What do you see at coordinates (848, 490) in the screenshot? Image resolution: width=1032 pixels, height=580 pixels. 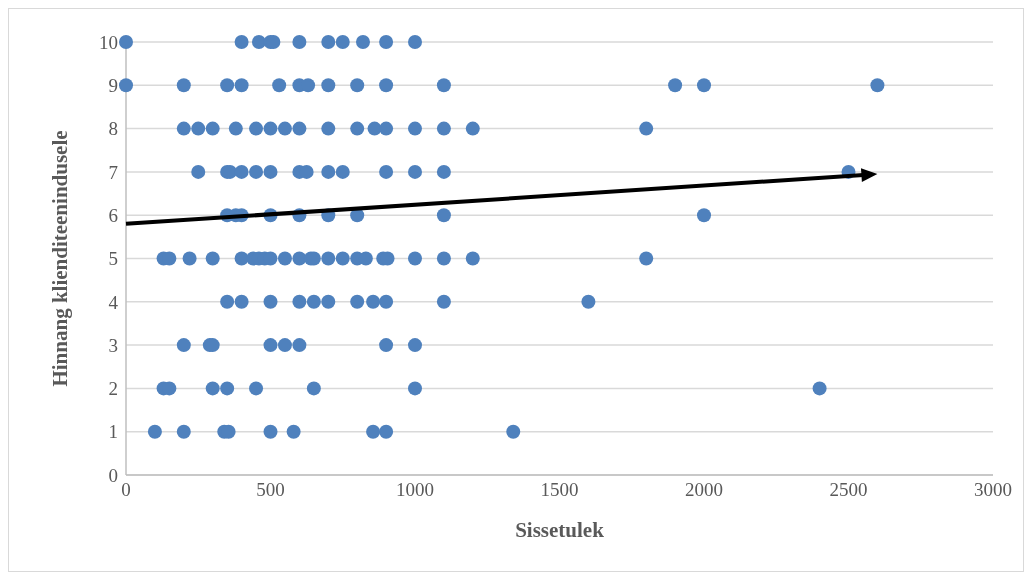 I see `x-tick-label: 2500` at bounding box center [848, 490].